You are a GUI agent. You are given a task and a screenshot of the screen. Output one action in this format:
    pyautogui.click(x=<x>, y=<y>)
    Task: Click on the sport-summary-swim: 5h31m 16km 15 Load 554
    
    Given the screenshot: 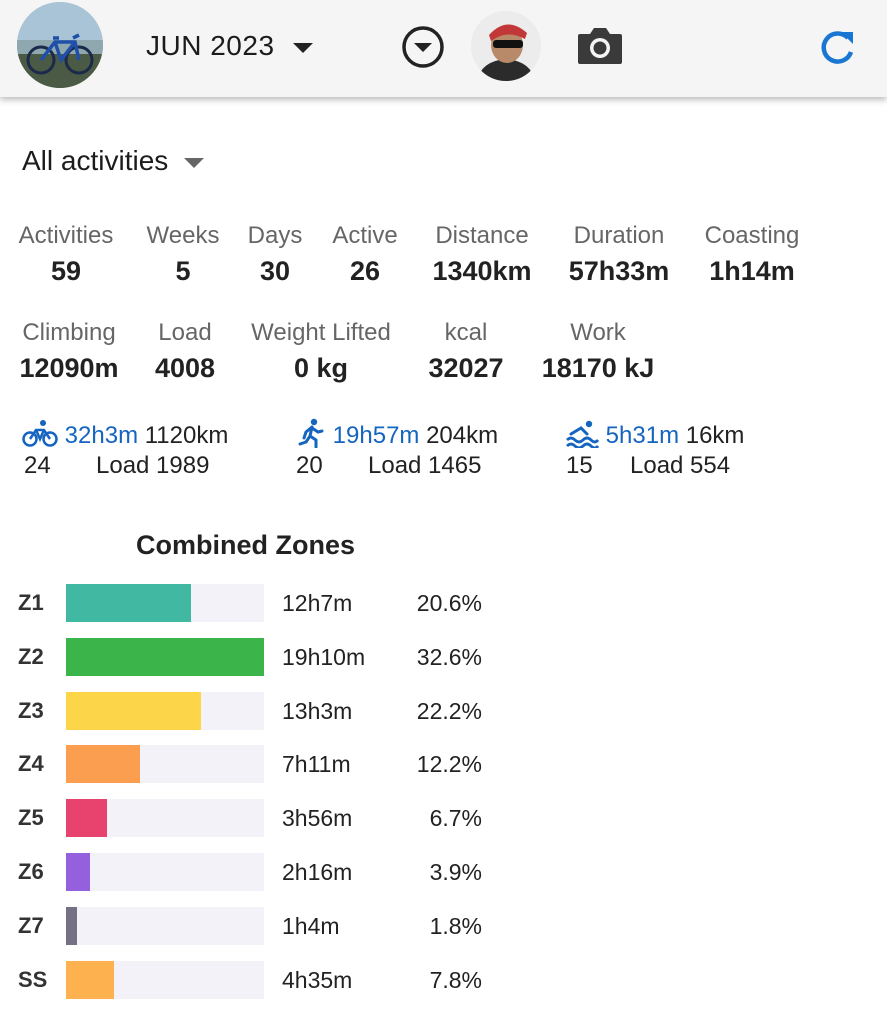 What is the action you would take?
    pyautogui.click(x=655, y=448)
    